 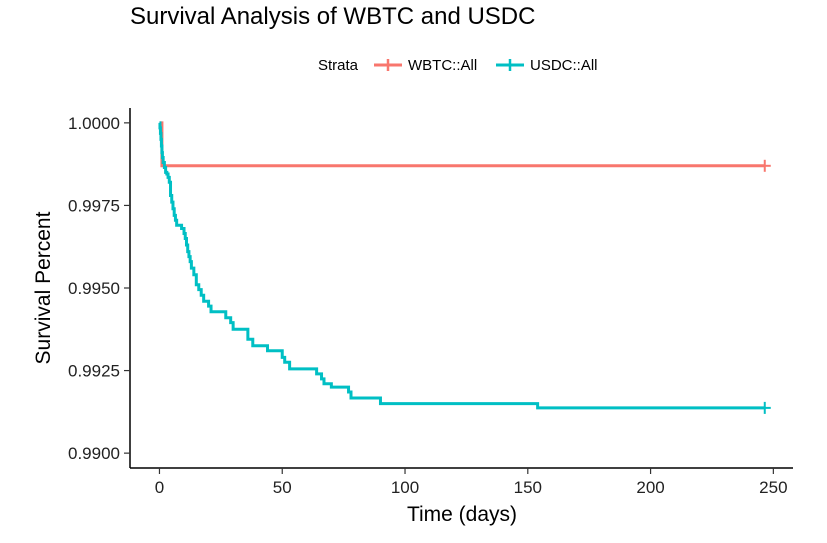 I want to click on legend-entry: USDC::All, so click(x=564, y=65).